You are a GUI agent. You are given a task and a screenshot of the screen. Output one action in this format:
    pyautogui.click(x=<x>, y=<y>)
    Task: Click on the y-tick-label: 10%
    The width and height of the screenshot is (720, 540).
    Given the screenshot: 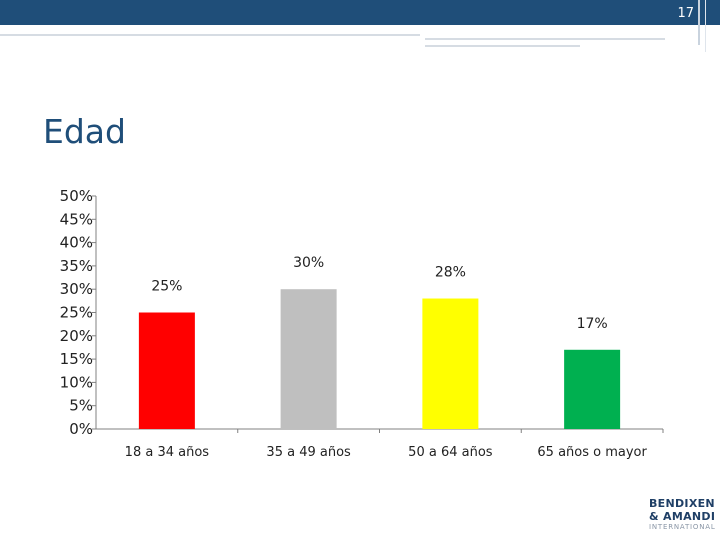 What is the action you would take?
    pyautogui.click(x=76, y=382)
    